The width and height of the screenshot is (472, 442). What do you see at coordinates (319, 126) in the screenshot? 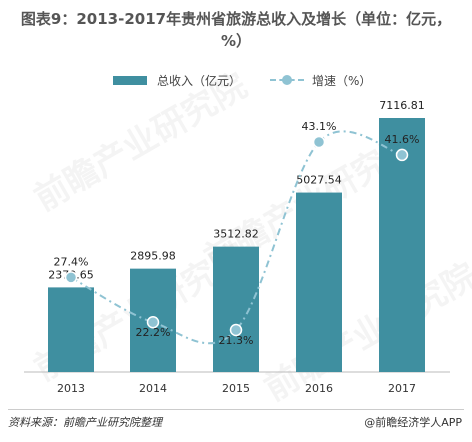
I see `growth-value-label: 43.1%` at bounding box center [319, 126].